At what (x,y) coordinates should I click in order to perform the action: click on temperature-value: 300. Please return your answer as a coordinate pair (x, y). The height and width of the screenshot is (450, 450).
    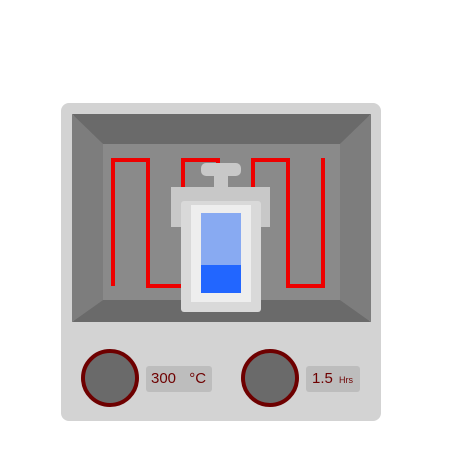
    Looking at the image, I should click on (164, 378).